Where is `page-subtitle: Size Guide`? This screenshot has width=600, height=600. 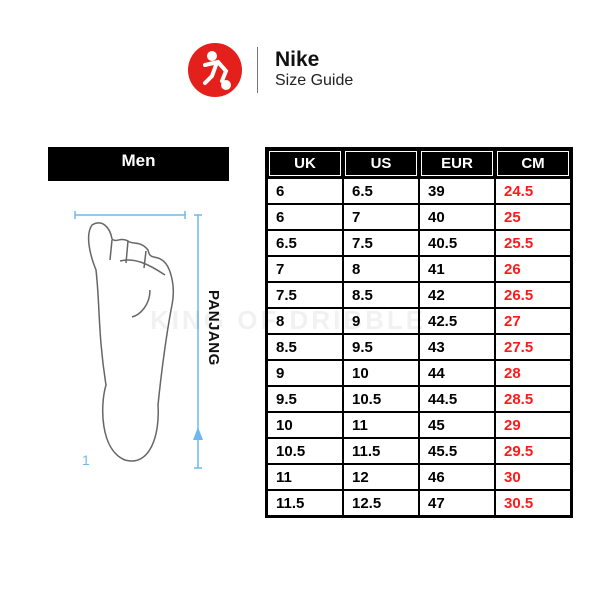
page-subtitle: Size Guide is located at coordinates (314, 80).